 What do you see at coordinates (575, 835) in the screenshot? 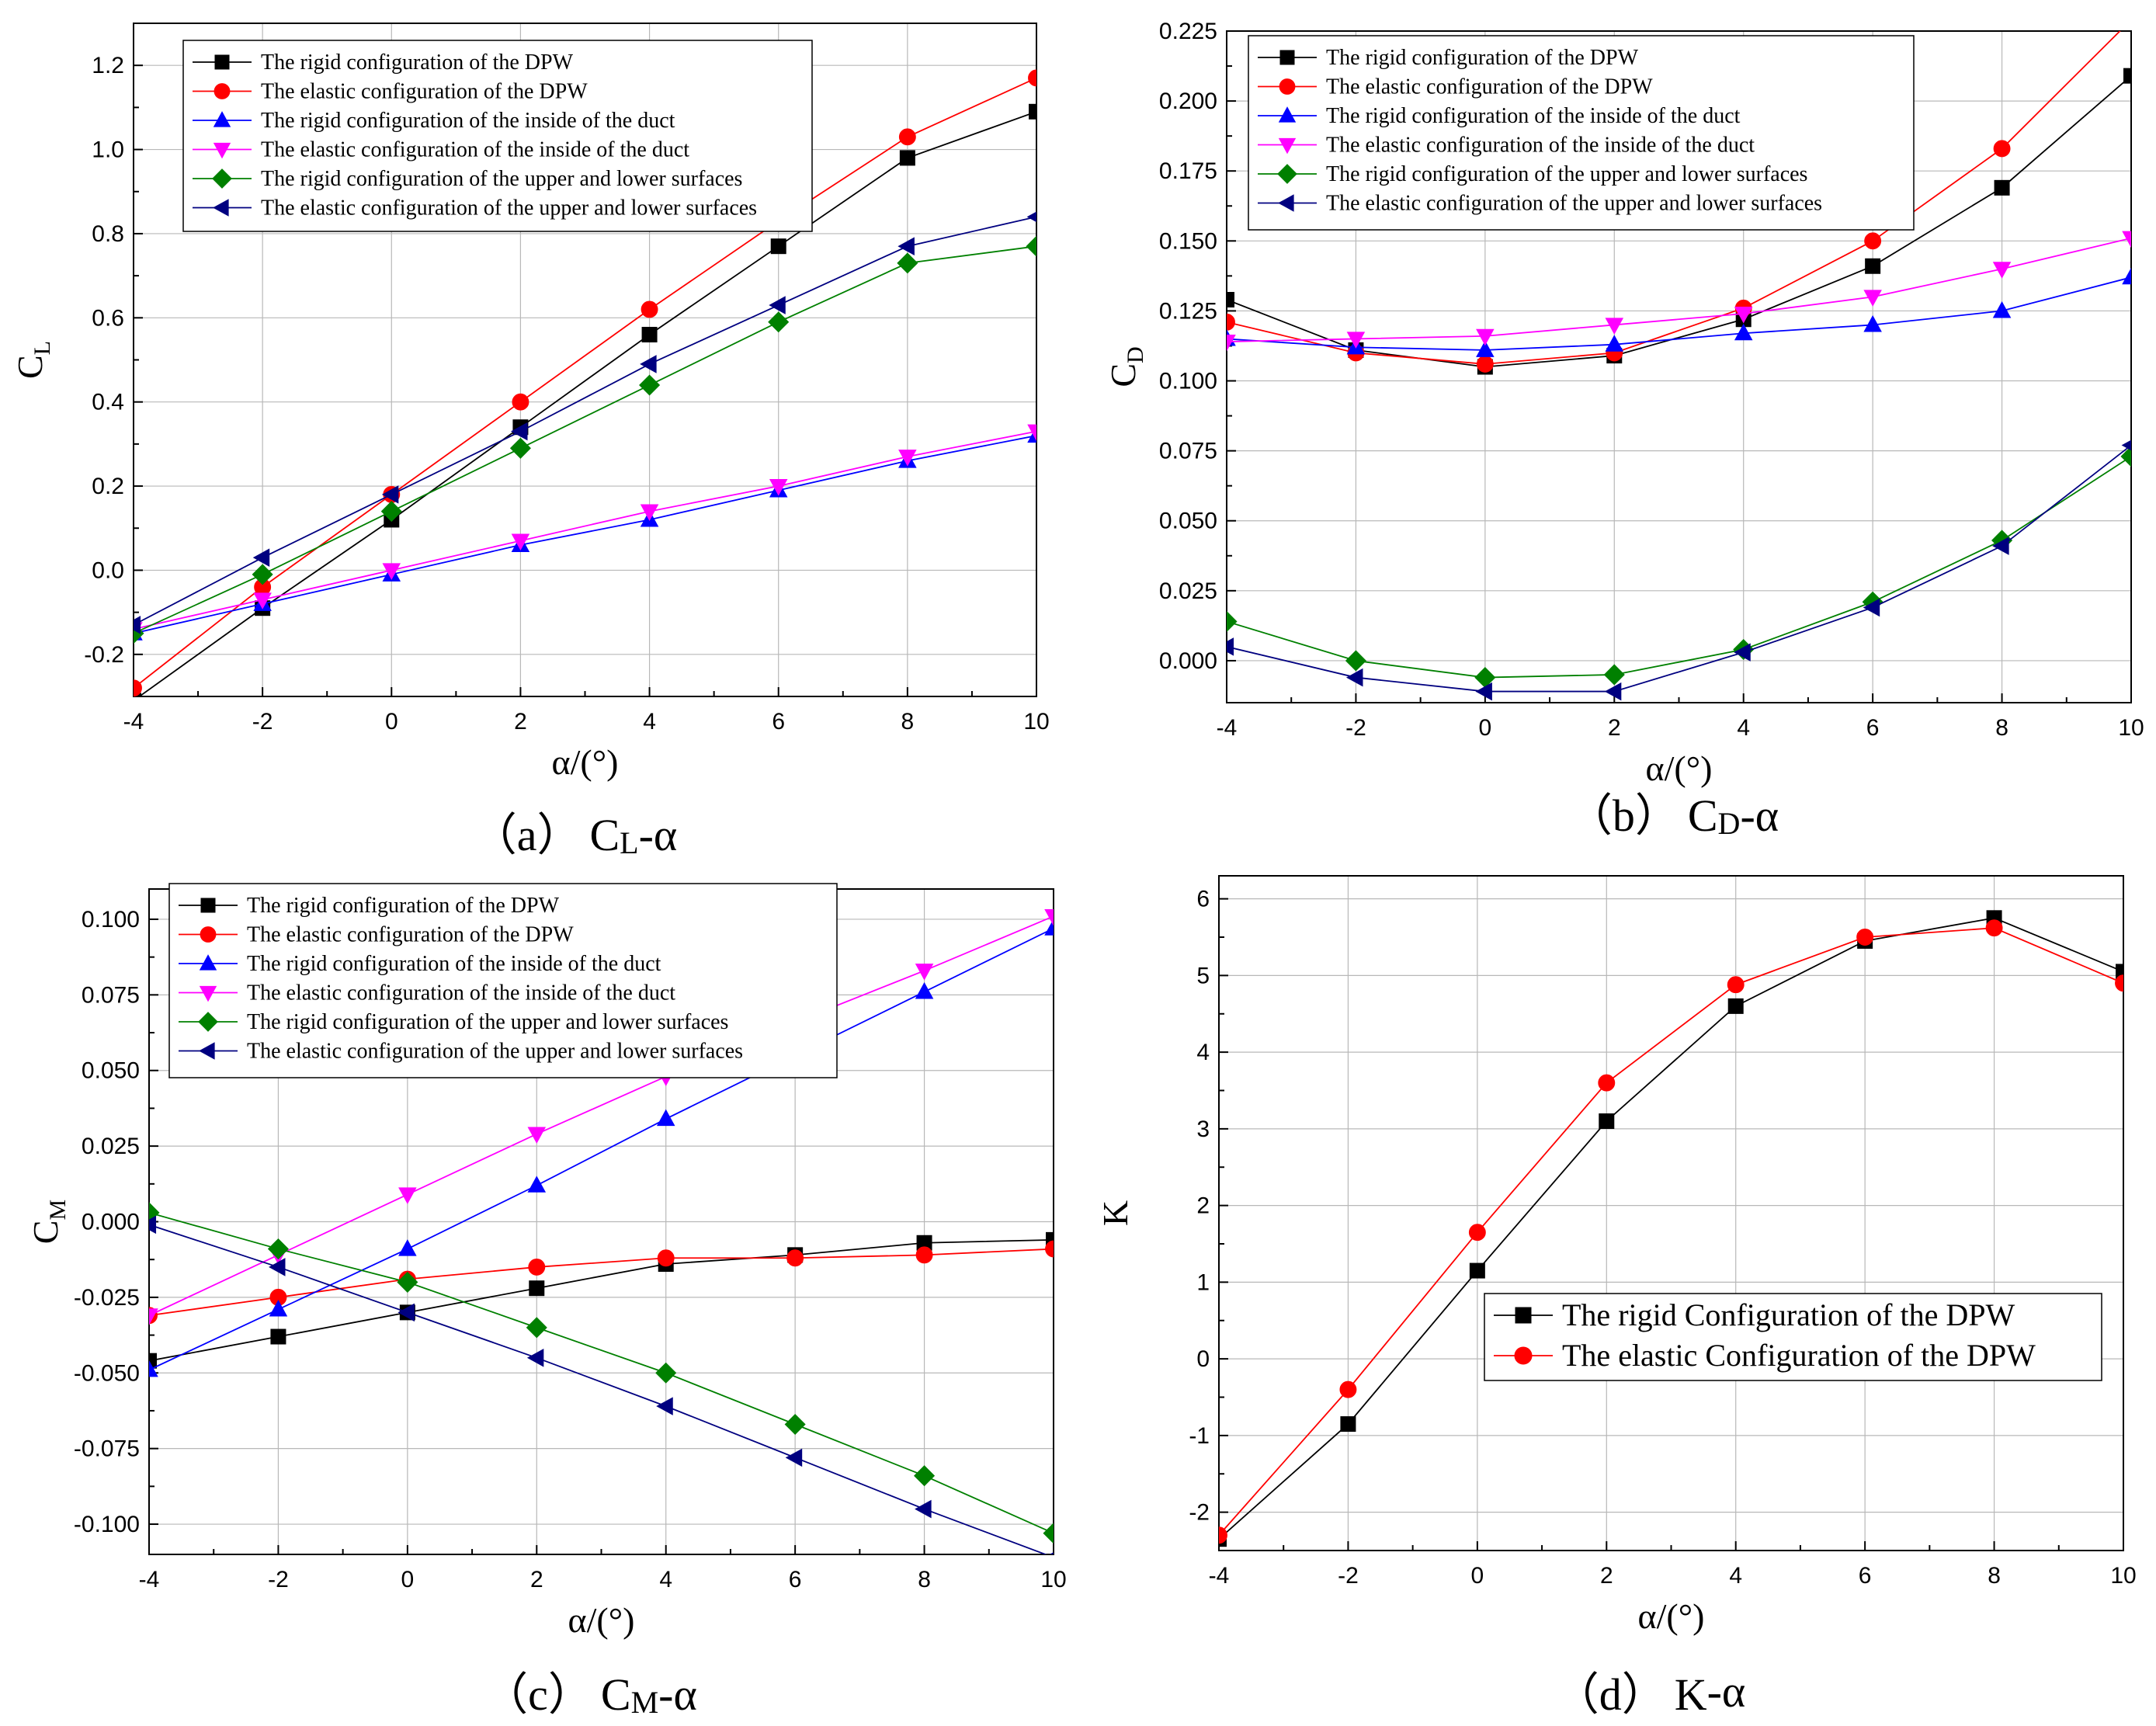
I see `panel-caption: （a） CL-α` at bounding box center [575, 835].